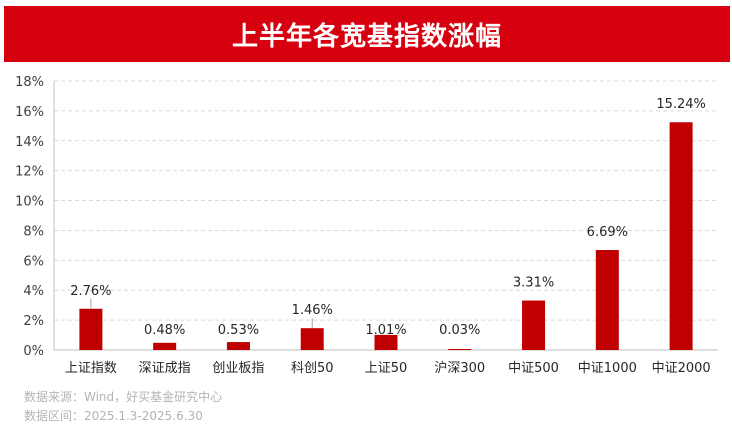  What do you see at coordinates (33, 231) in the screenshot?
I see `y-tick-label: 8%` at bounding box center [33, 231].